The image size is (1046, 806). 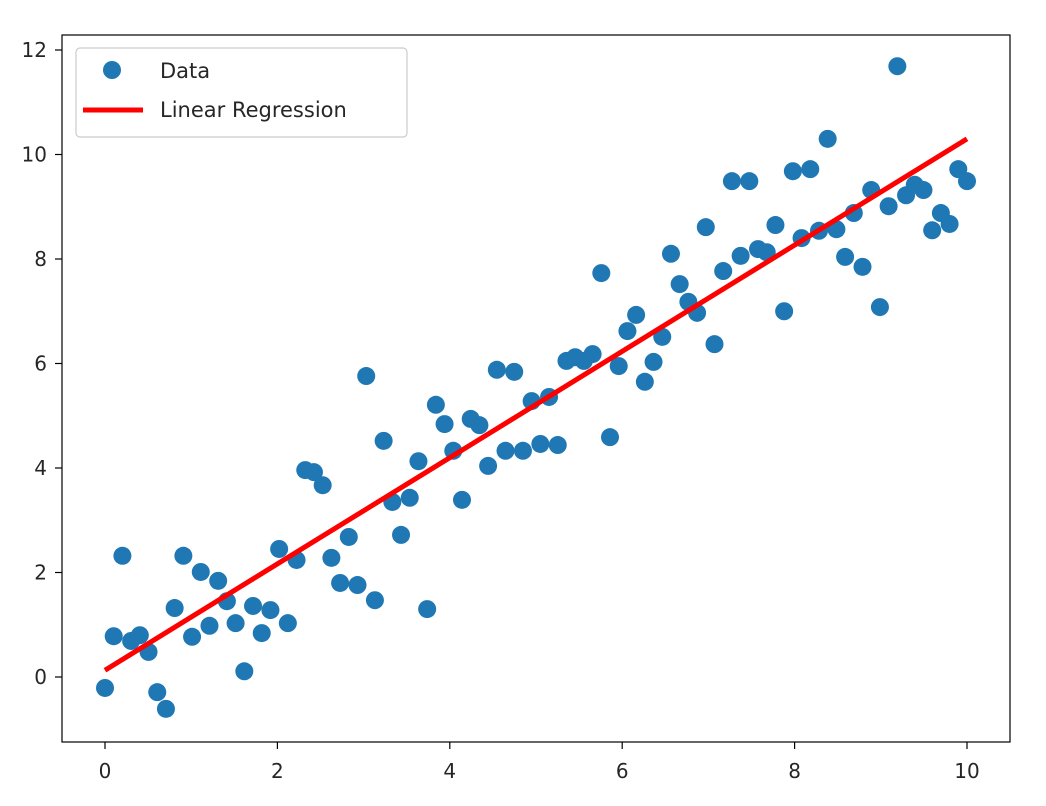 What do you see at coordinates (794, 771) in the screenshot?
I see `x-tick-label: 8` at bounding box center [794, 771].